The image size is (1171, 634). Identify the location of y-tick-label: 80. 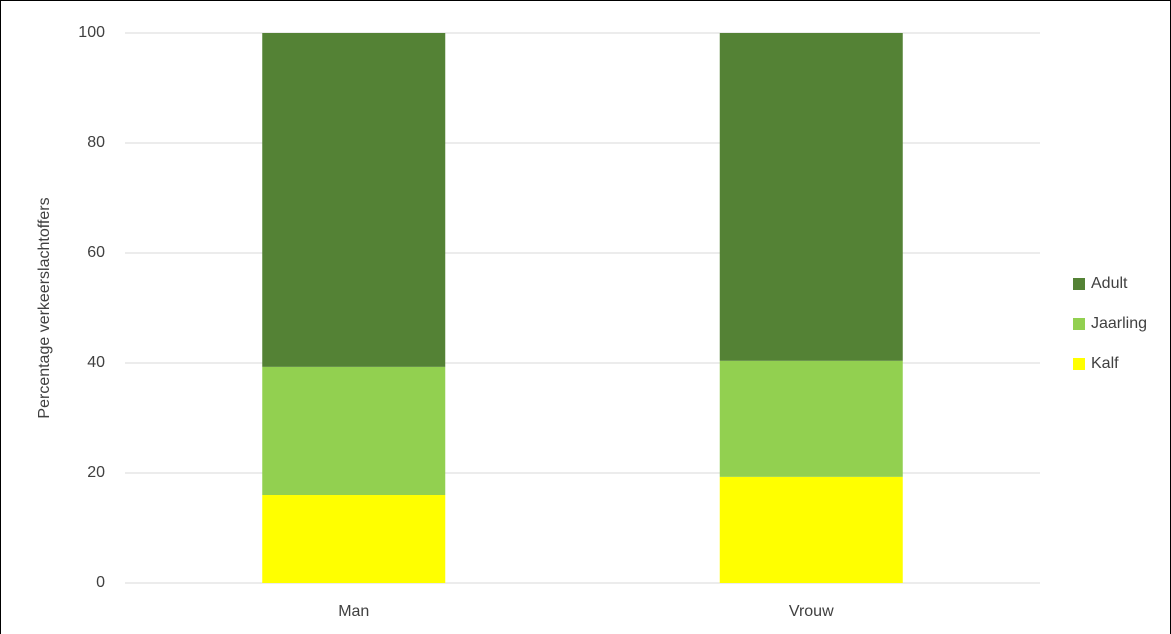
(96, 142).